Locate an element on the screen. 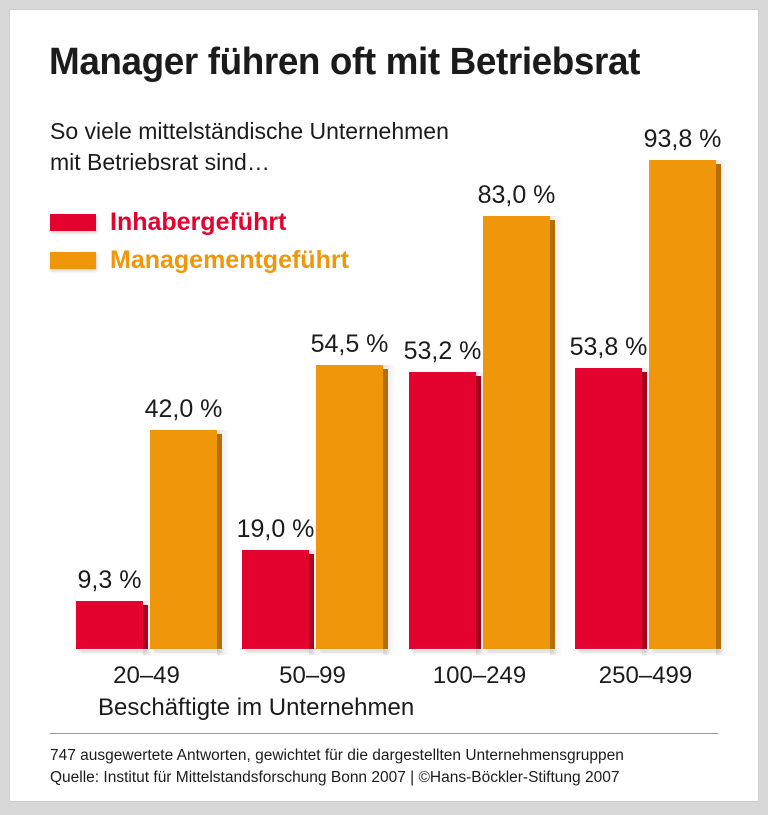  legend-item-managementgefuehrt: Managementgeführt is located at coordinates (199, 260).